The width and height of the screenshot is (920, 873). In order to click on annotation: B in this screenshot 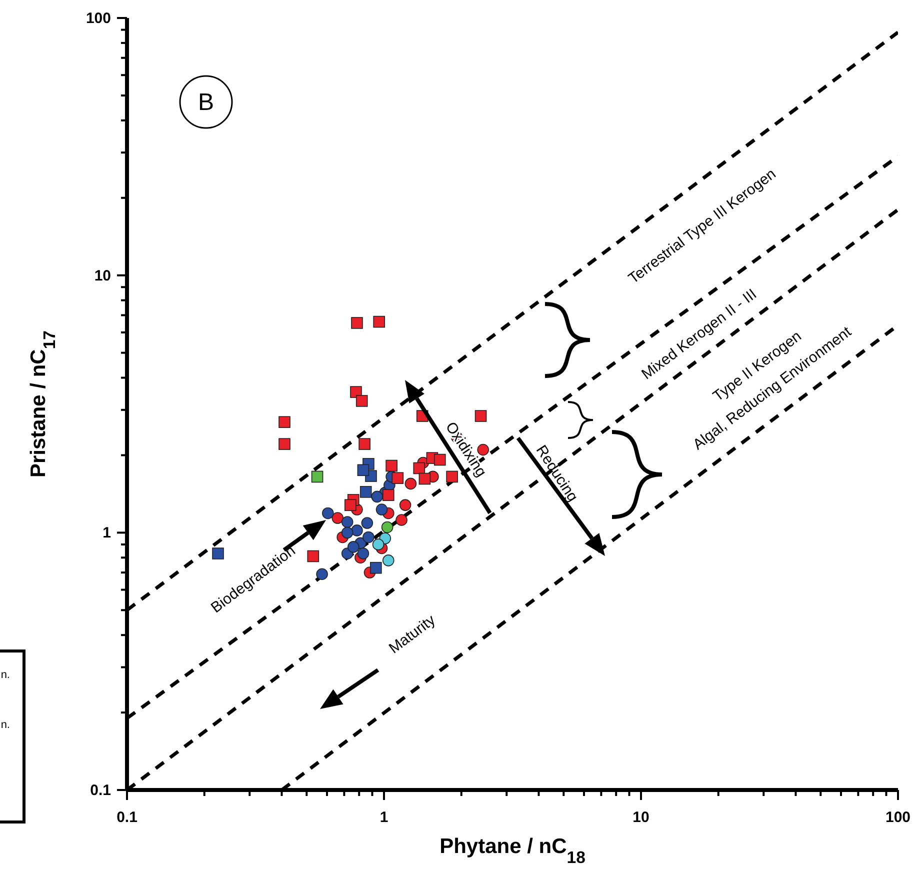, I will do `click(206, 102)`.